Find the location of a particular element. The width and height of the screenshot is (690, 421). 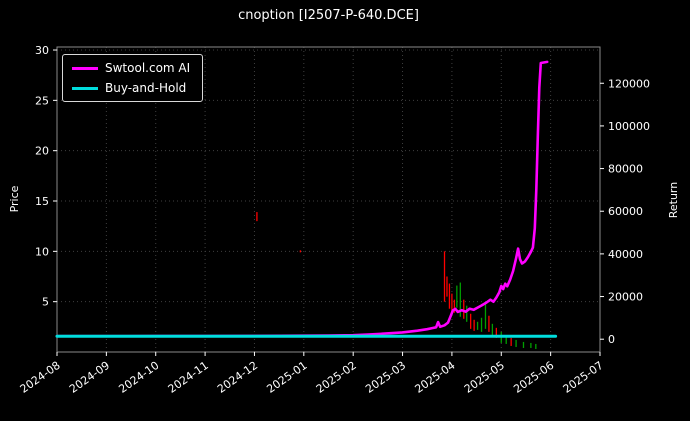

ai-line-swatch is located at coordinates (85, 68).